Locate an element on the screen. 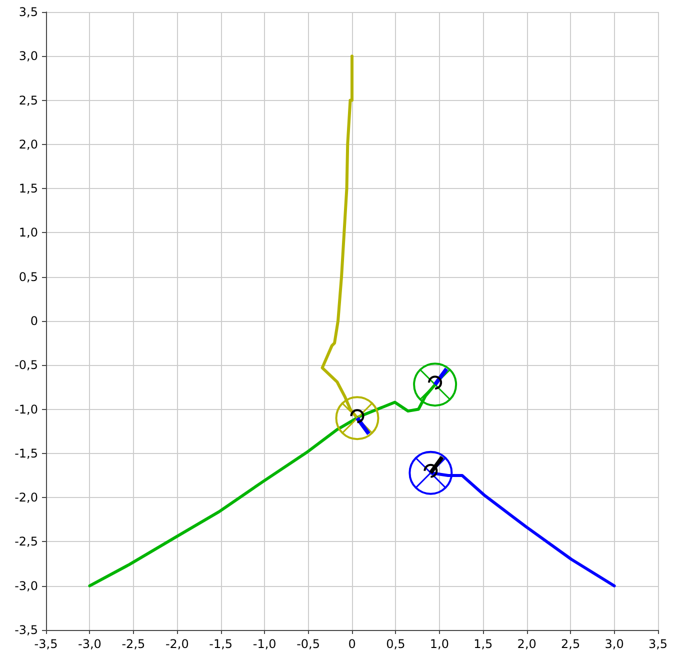 This screenshot has width=688, height=671. y-tick-label: -2,0 is located at coordinates (26, 497).